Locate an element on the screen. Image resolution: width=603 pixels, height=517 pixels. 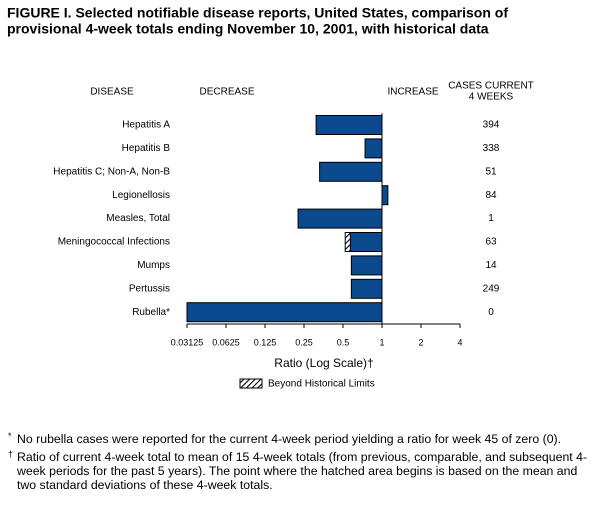
column-header: DISEASE is located at coordinates (112, 92).